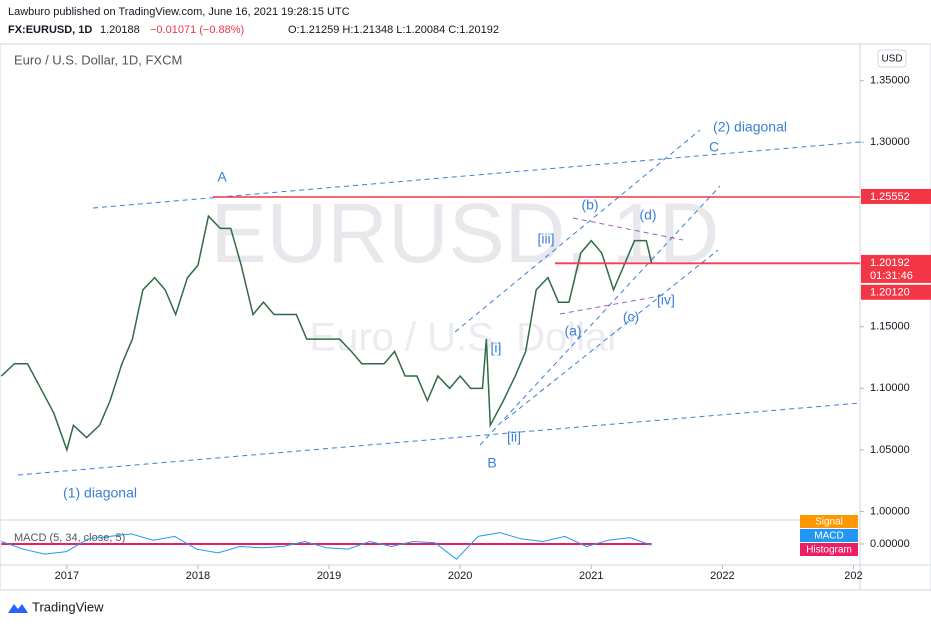 This screenshot has width=931, height=627. Describe the element at coordinates (198, 576) in the screenshot. I see `x-tick-label: 2018` at that location.